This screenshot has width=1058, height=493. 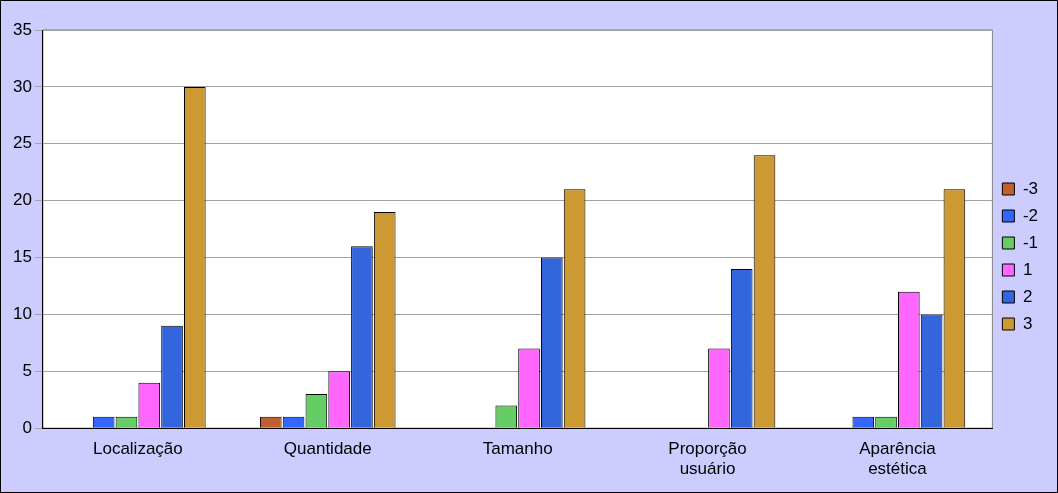 What do you see at coordinates (1030, 215) in the screenshot?
I see `legend-label: -2` at bounding box center [1030, 215].